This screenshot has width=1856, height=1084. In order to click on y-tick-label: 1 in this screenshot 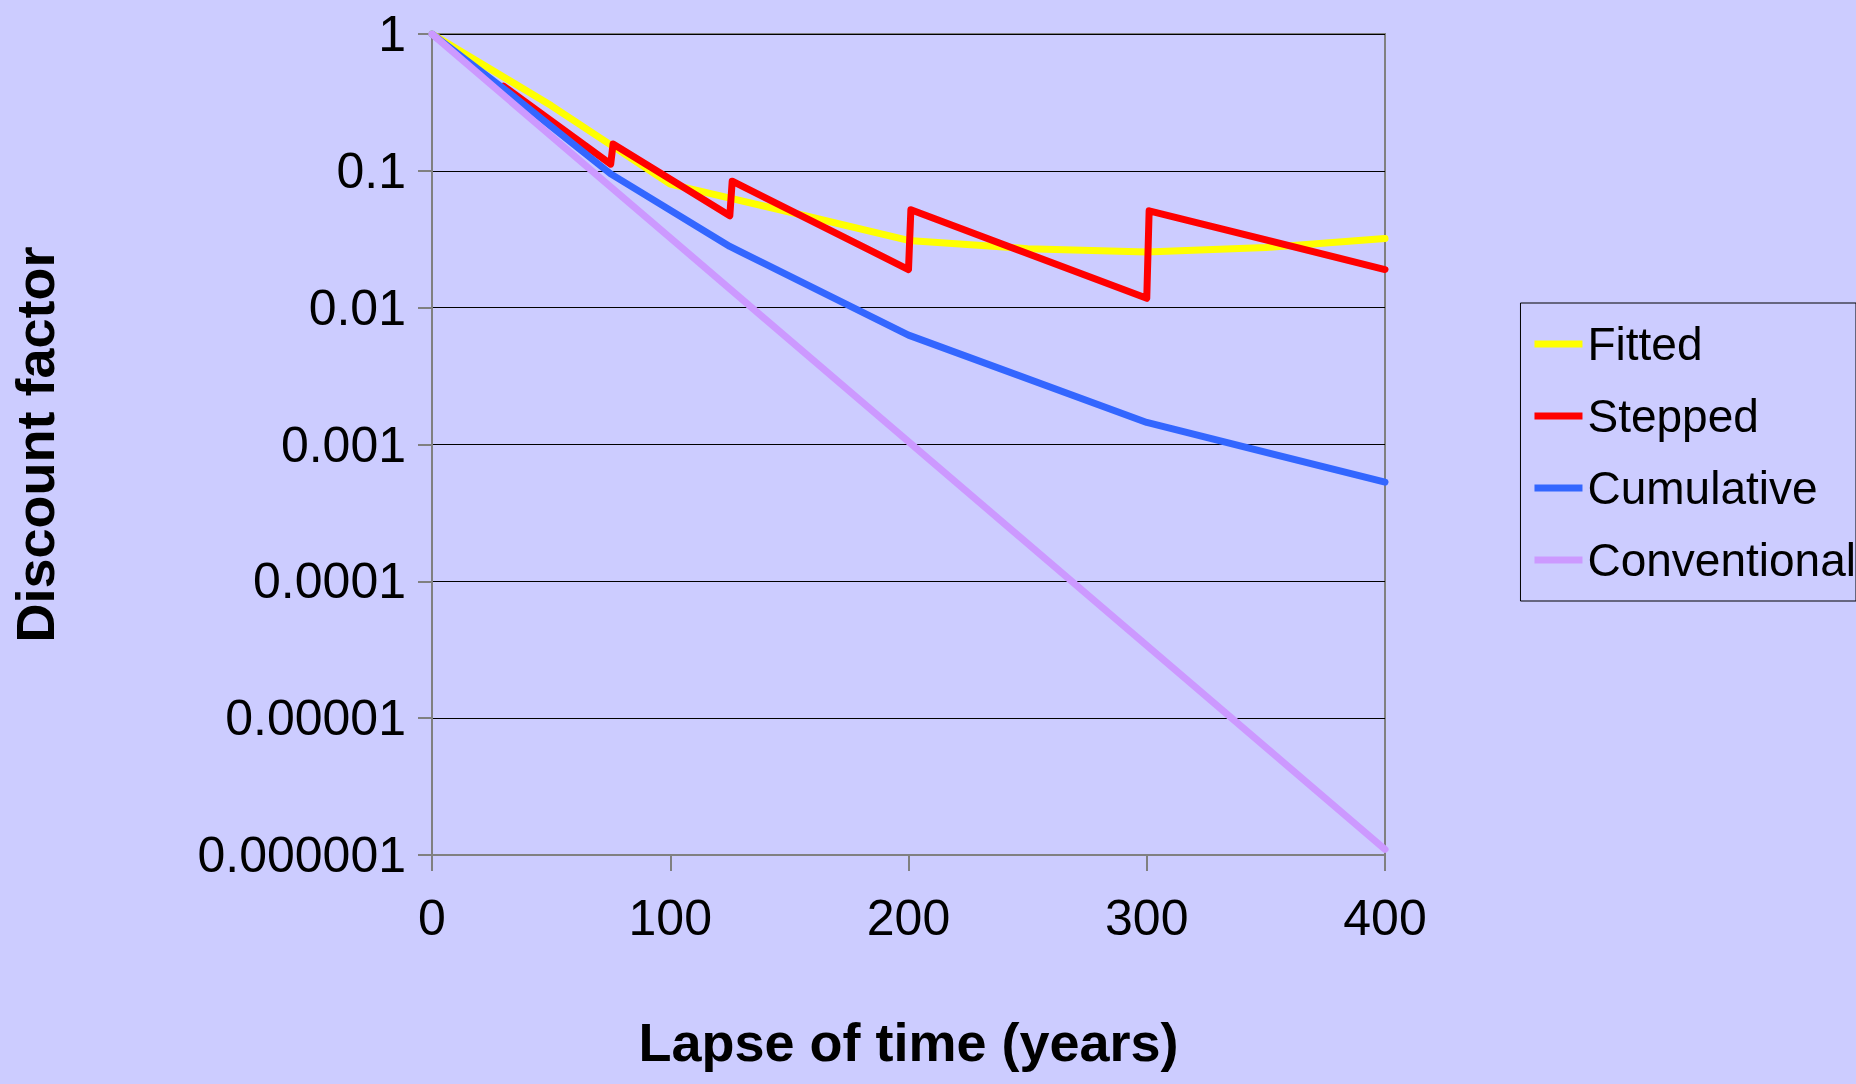, I will do `click(392, 34)`.